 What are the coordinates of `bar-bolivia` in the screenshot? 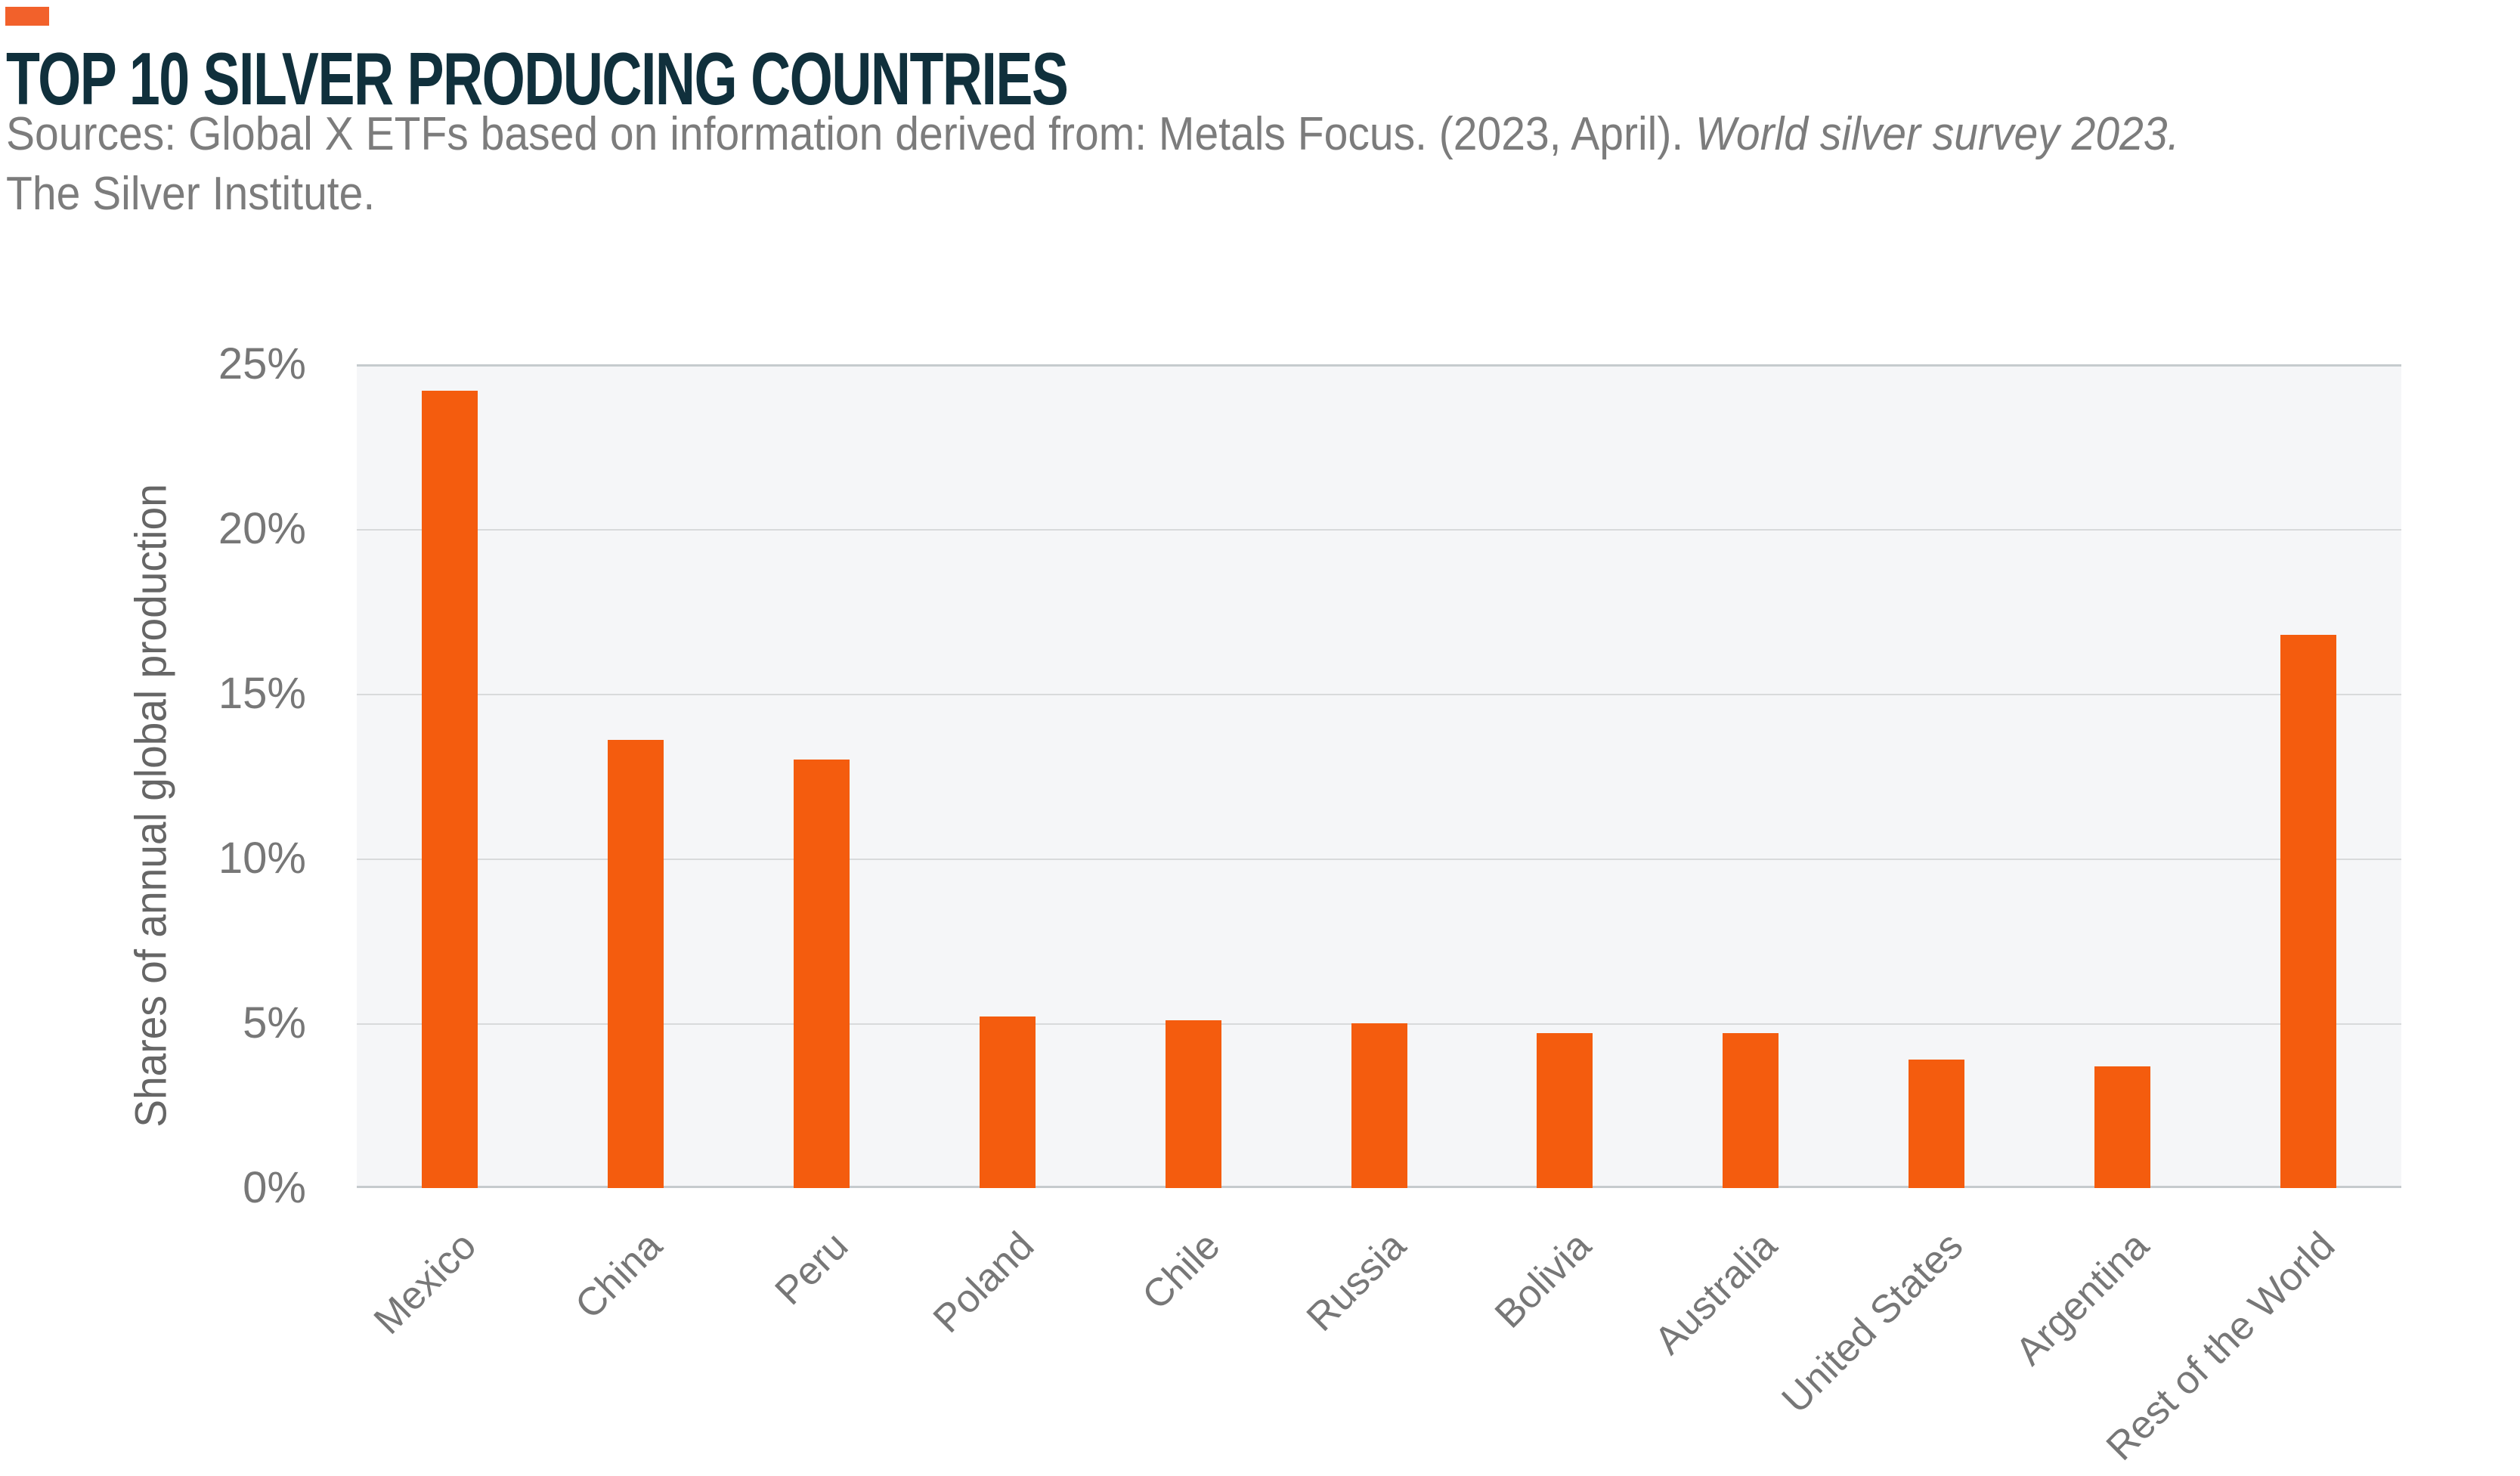 It's located at (1565, 1110).